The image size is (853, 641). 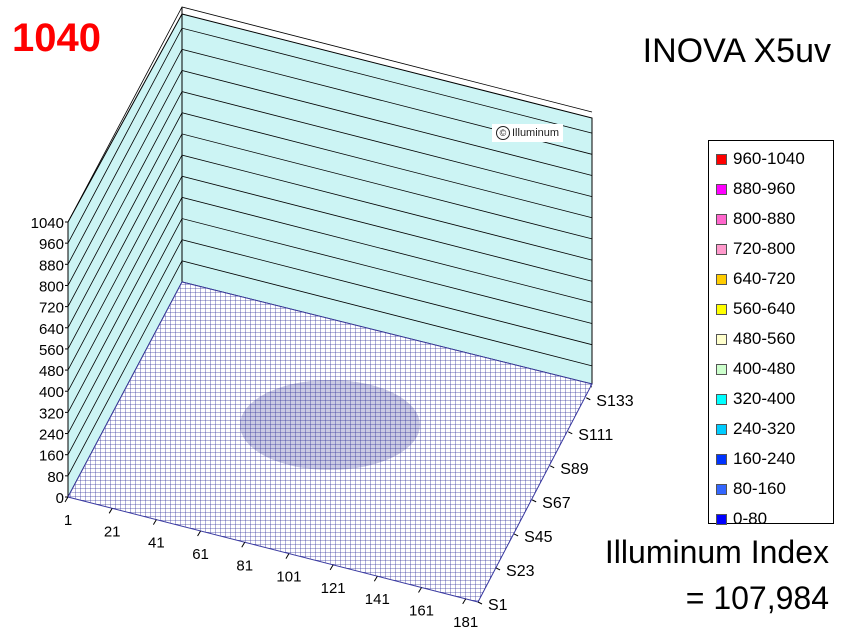 I want to click on legend-item: 400-480, so click(x=771, y=369).